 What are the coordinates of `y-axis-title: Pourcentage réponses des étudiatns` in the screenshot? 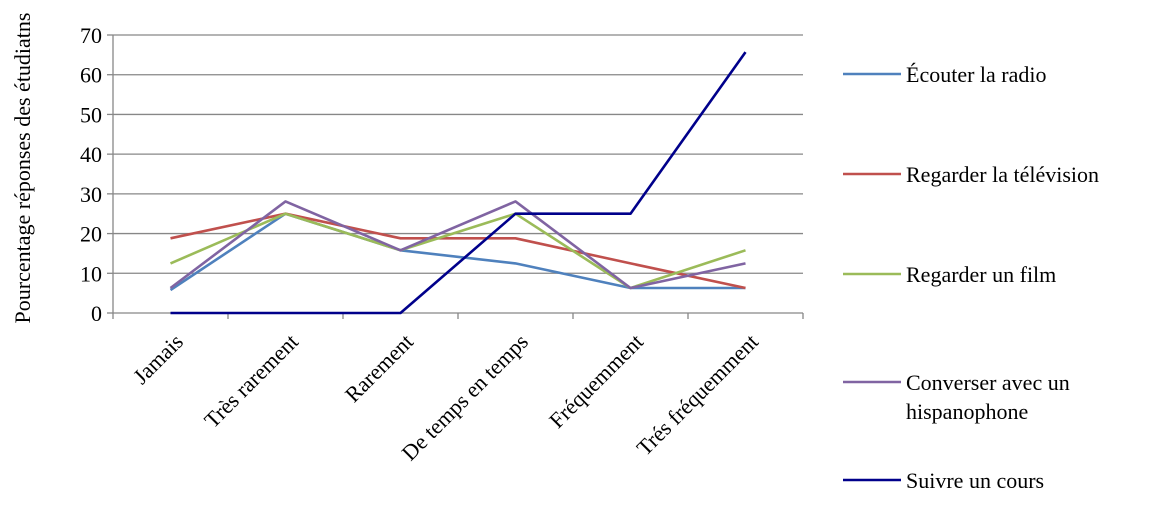 It's located at (22, 168).